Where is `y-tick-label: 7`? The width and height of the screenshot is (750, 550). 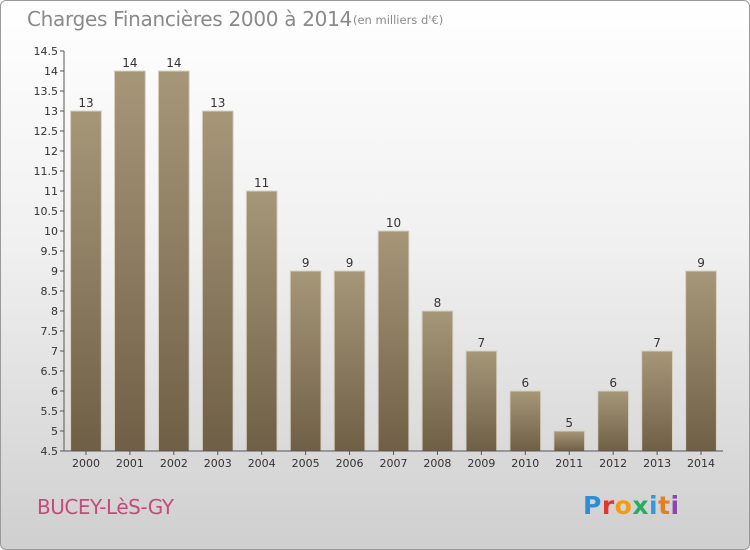 y-tick-label: 7 is located at coordinates (54, 351).